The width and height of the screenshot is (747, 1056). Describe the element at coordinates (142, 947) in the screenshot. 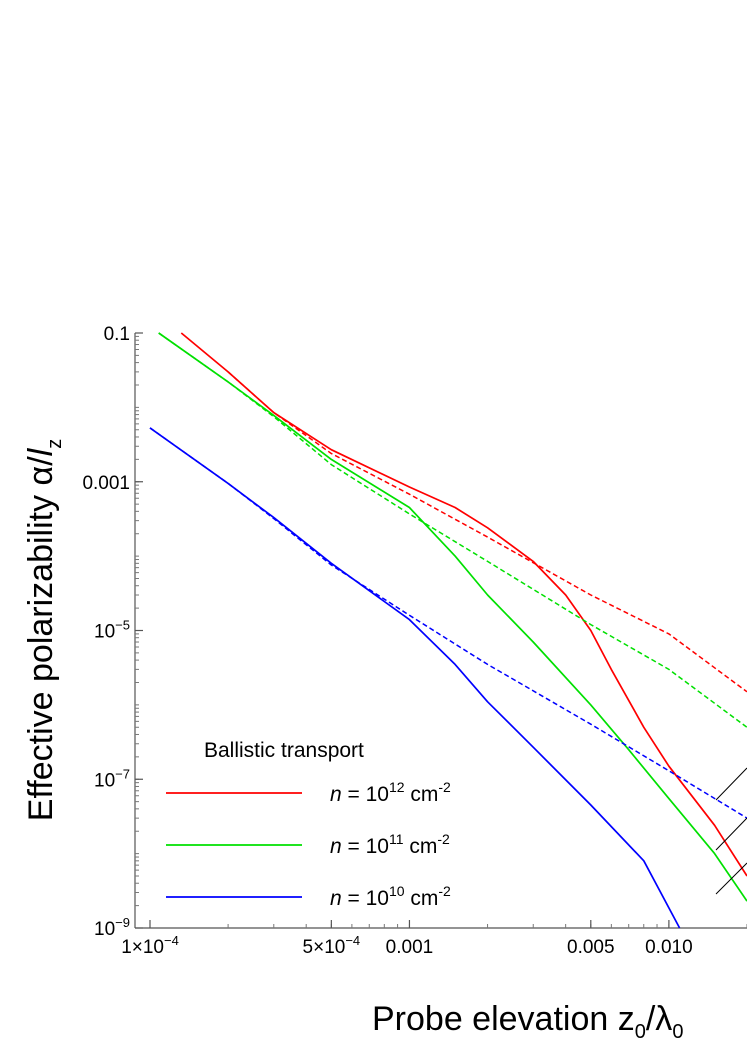

I see `tick-mantissa: 1×10` at that location.